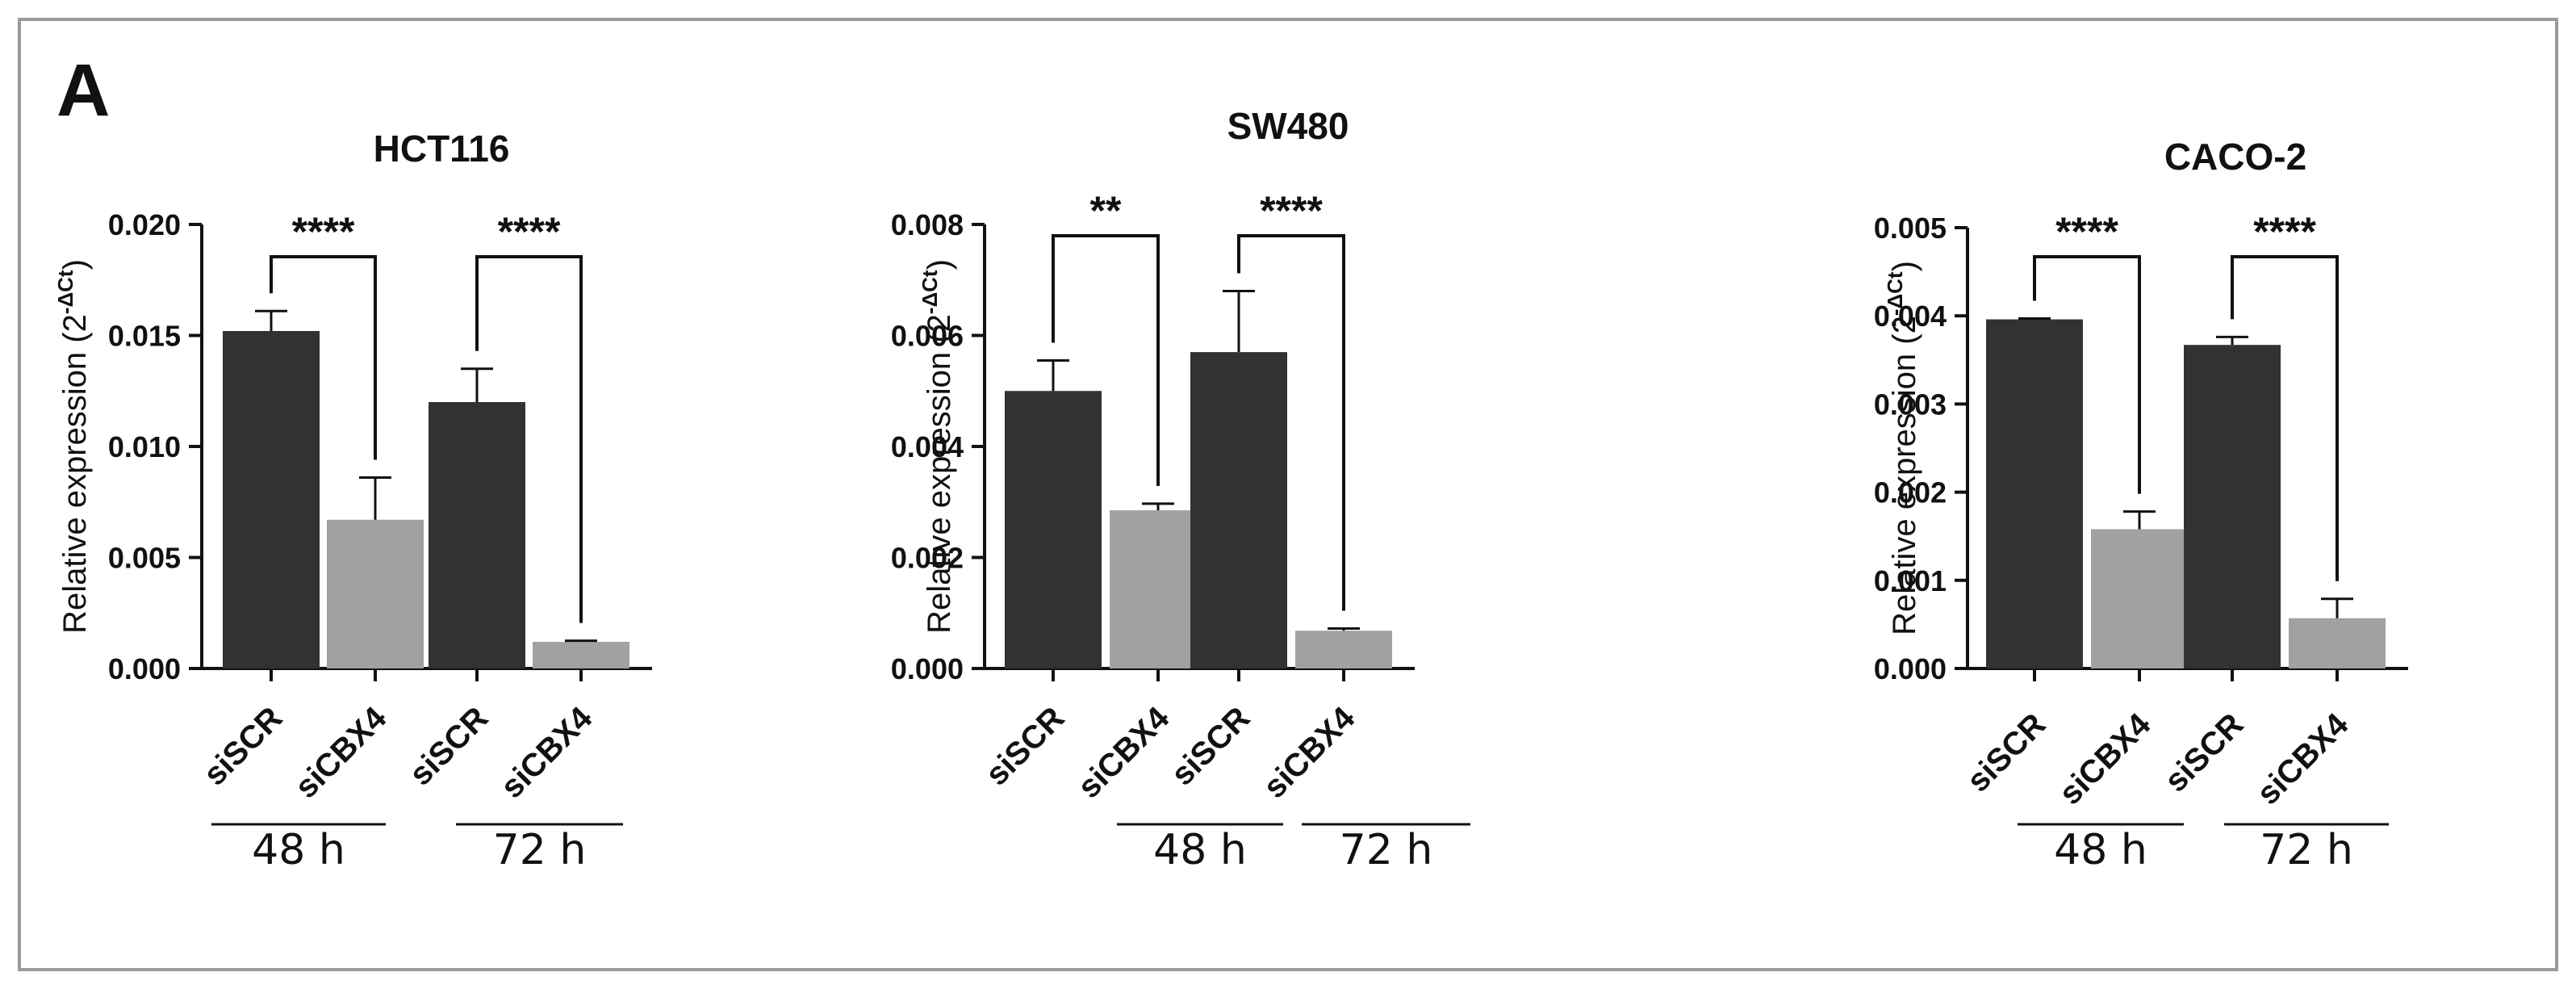 The image size is (2576, 989). I want to click on y-tick-label: 0.015, so click(144, 336).